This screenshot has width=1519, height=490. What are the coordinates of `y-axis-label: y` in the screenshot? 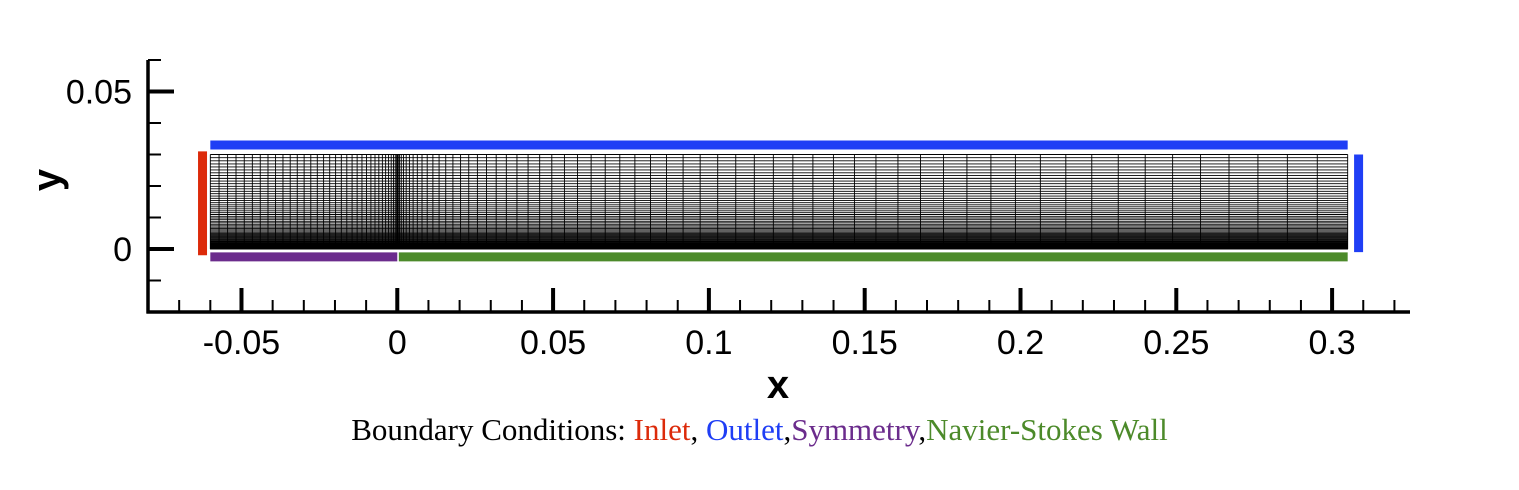 It's located at (47, 179).